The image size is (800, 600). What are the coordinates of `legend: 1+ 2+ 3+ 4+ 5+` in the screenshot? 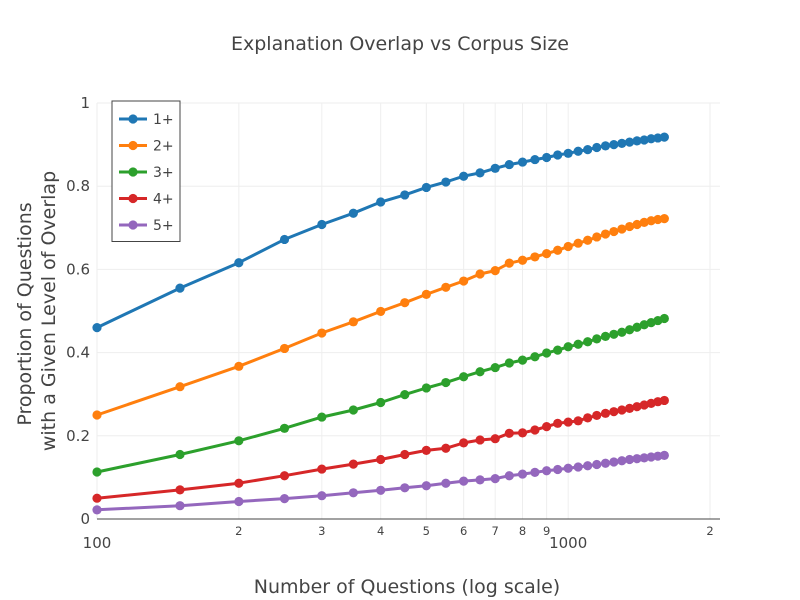 It's located at (146, 171).